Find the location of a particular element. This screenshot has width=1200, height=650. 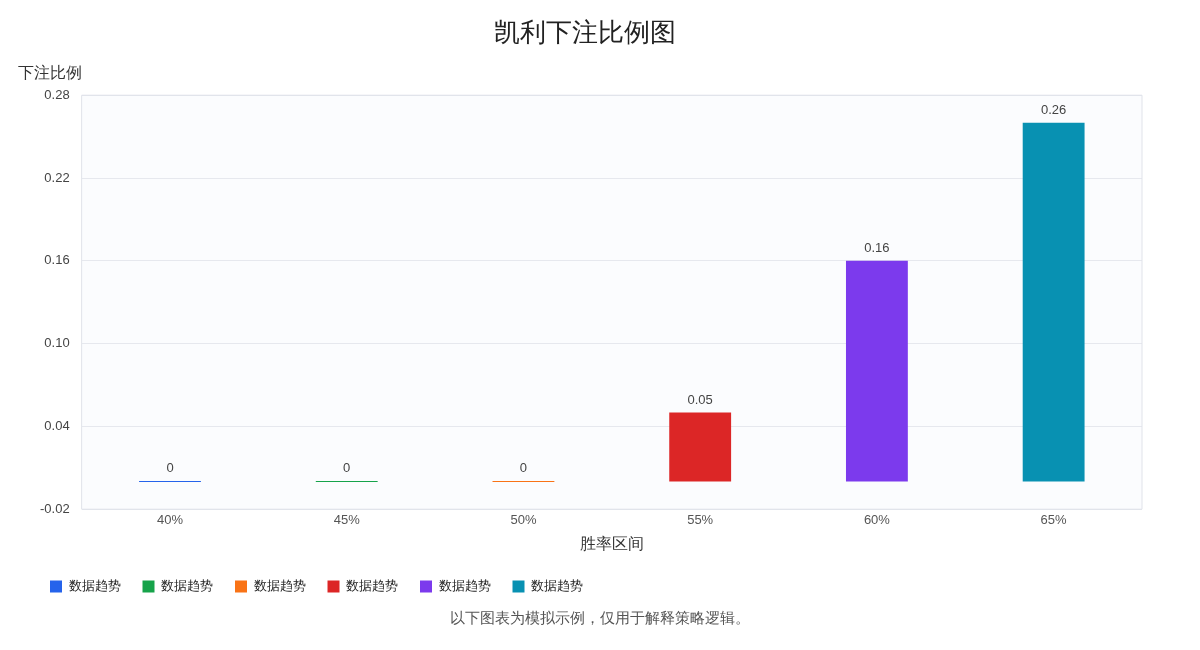

x-tick-label: 40% is located at coordinates (170, 519).